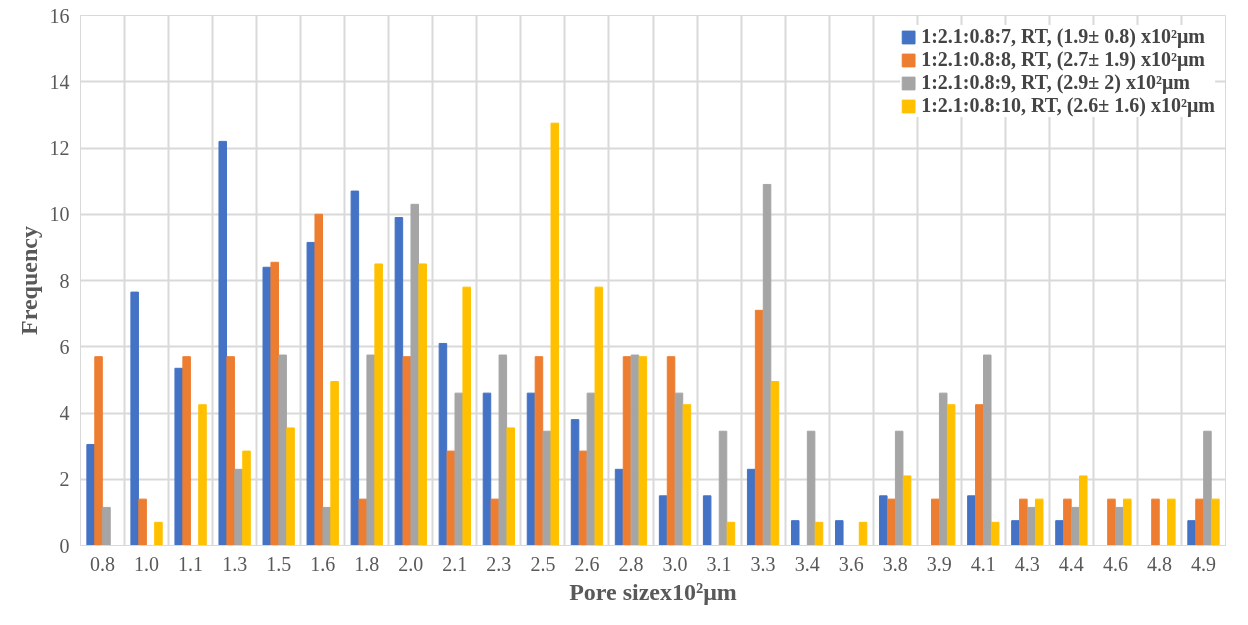  What do you see at coordinates (103, 563) in the screenshot?
I see `x-tick-label: 0.8` at bounding box center [103, 563].